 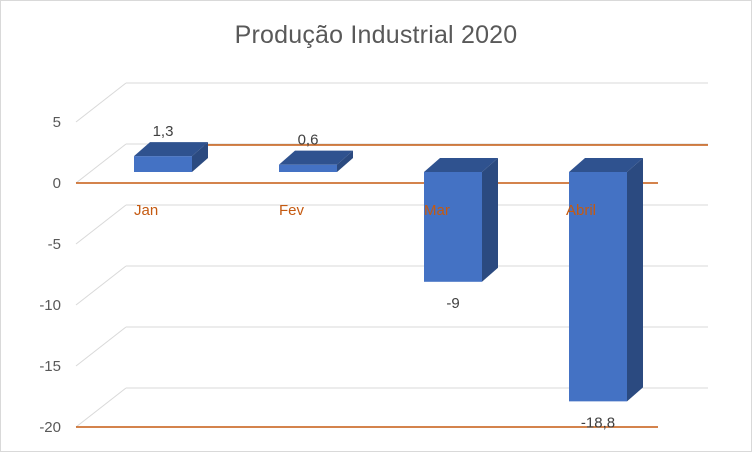 I want to click on data-label: -18,8, so click(x=598, y=422).